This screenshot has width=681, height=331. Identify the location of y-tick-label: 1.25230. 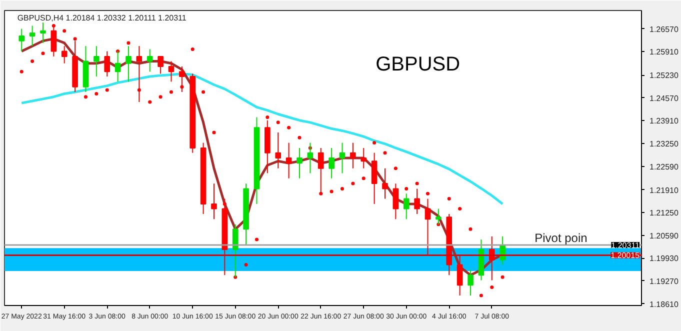
(664, 75).